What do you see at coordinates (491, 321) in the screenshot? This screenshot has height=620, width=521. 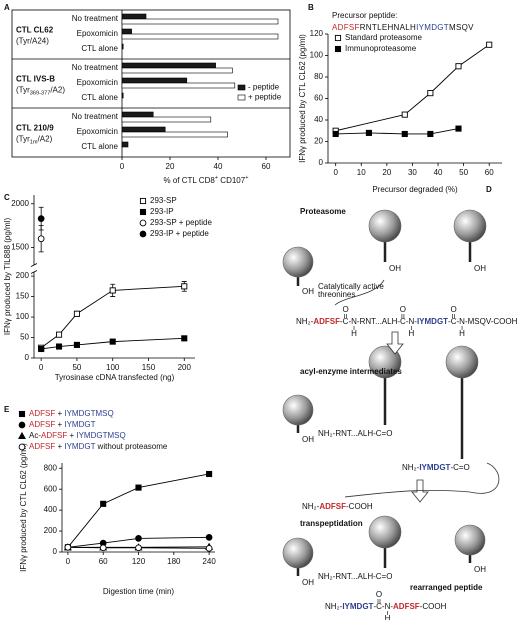 I see `text-part: -MSQV-COOH` at bounding box center [491, 321].